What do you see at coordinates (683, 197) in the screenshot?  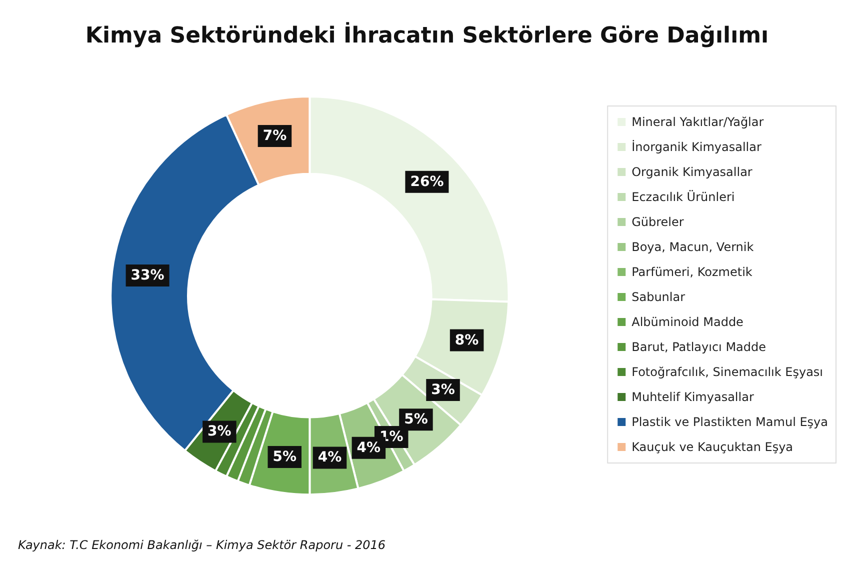 I see `legend-label: Eczacılık Ürünleri` at bounding box center [683, 197].